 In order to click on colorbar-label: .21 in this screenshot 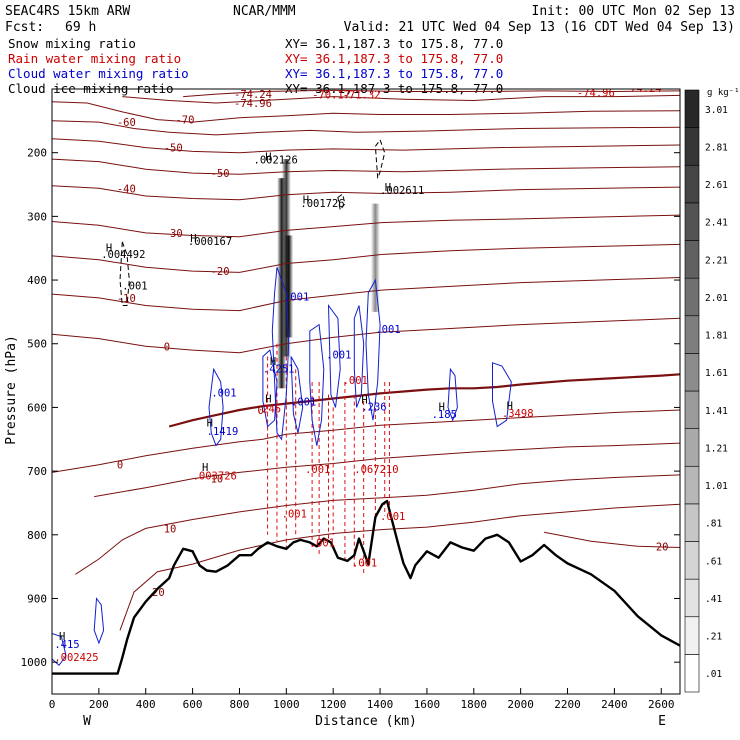, I will do `click(713, 637)`.